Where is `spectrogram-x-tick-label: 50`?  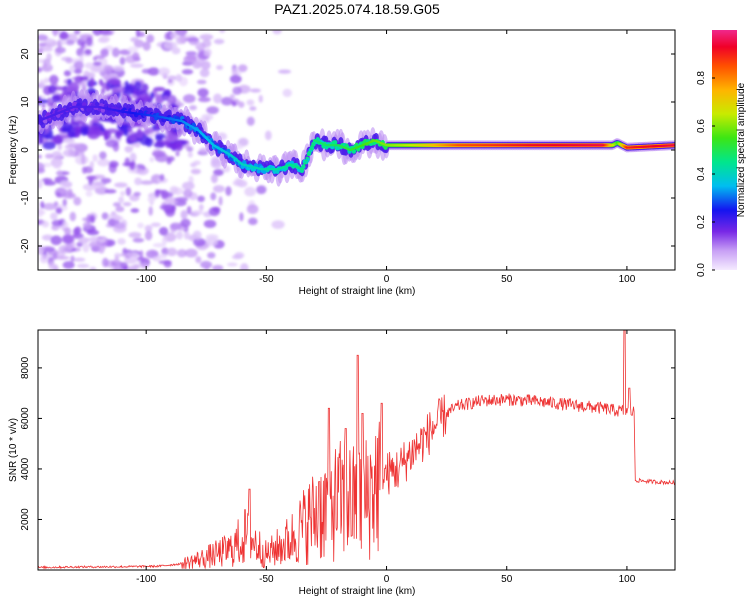
spectrogram-x-tick-label: 50 is located at coordinates (507, 279).